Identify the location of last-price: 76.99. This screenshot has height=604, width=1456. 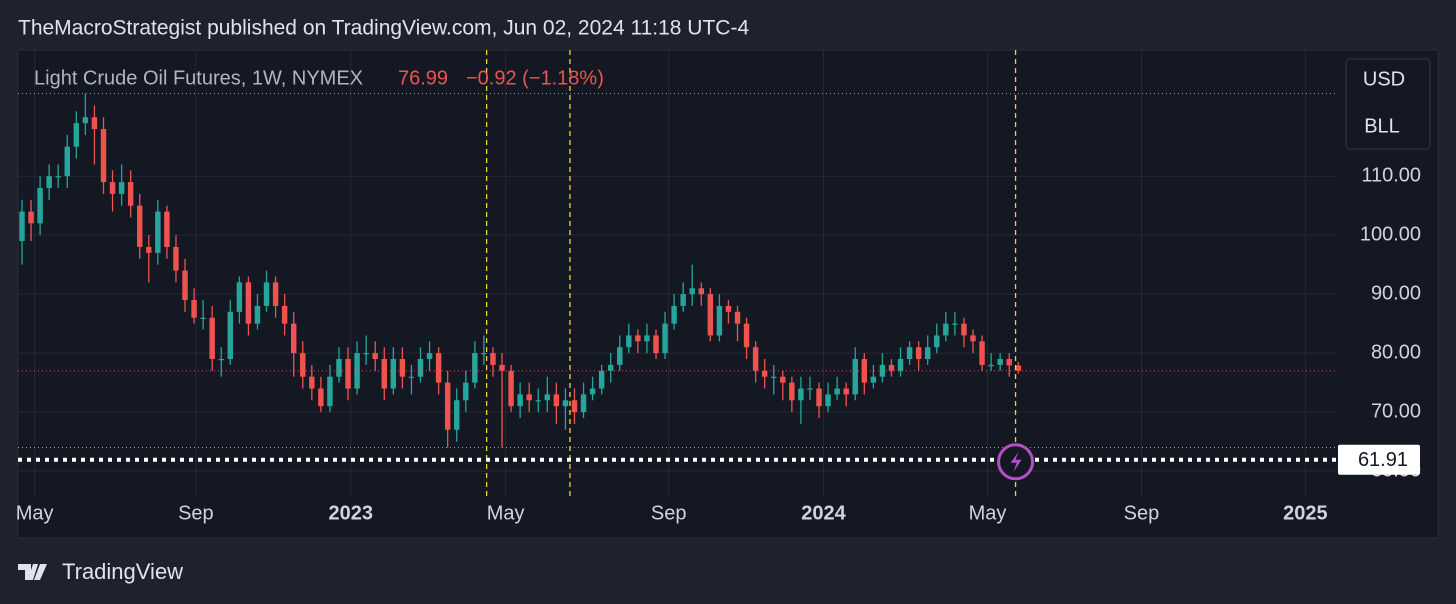
(423, 78).